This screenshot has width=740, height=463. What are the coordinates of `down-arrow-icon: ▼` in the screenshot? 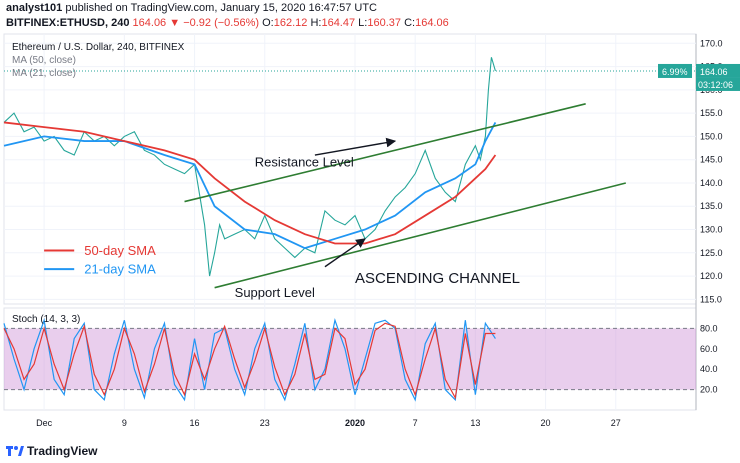 It's located at (175, 23).